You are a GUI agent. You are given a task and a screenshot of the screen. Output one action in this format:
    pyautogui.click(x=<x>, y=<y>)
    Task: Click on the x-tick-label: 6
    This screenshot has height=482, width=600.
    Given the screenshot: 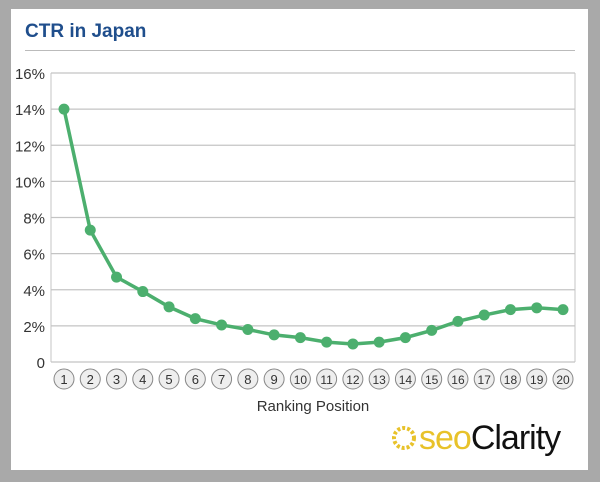 What is the action you would take?
    pyautogui.click(x=195, y=379)
    